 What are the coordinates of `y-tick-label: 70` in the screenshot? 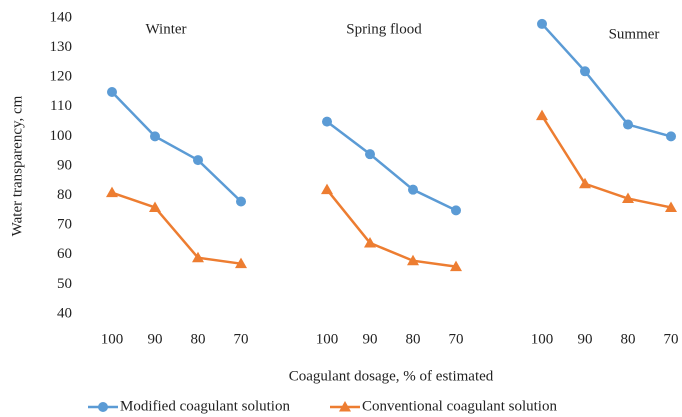 It's located at (64, 225).